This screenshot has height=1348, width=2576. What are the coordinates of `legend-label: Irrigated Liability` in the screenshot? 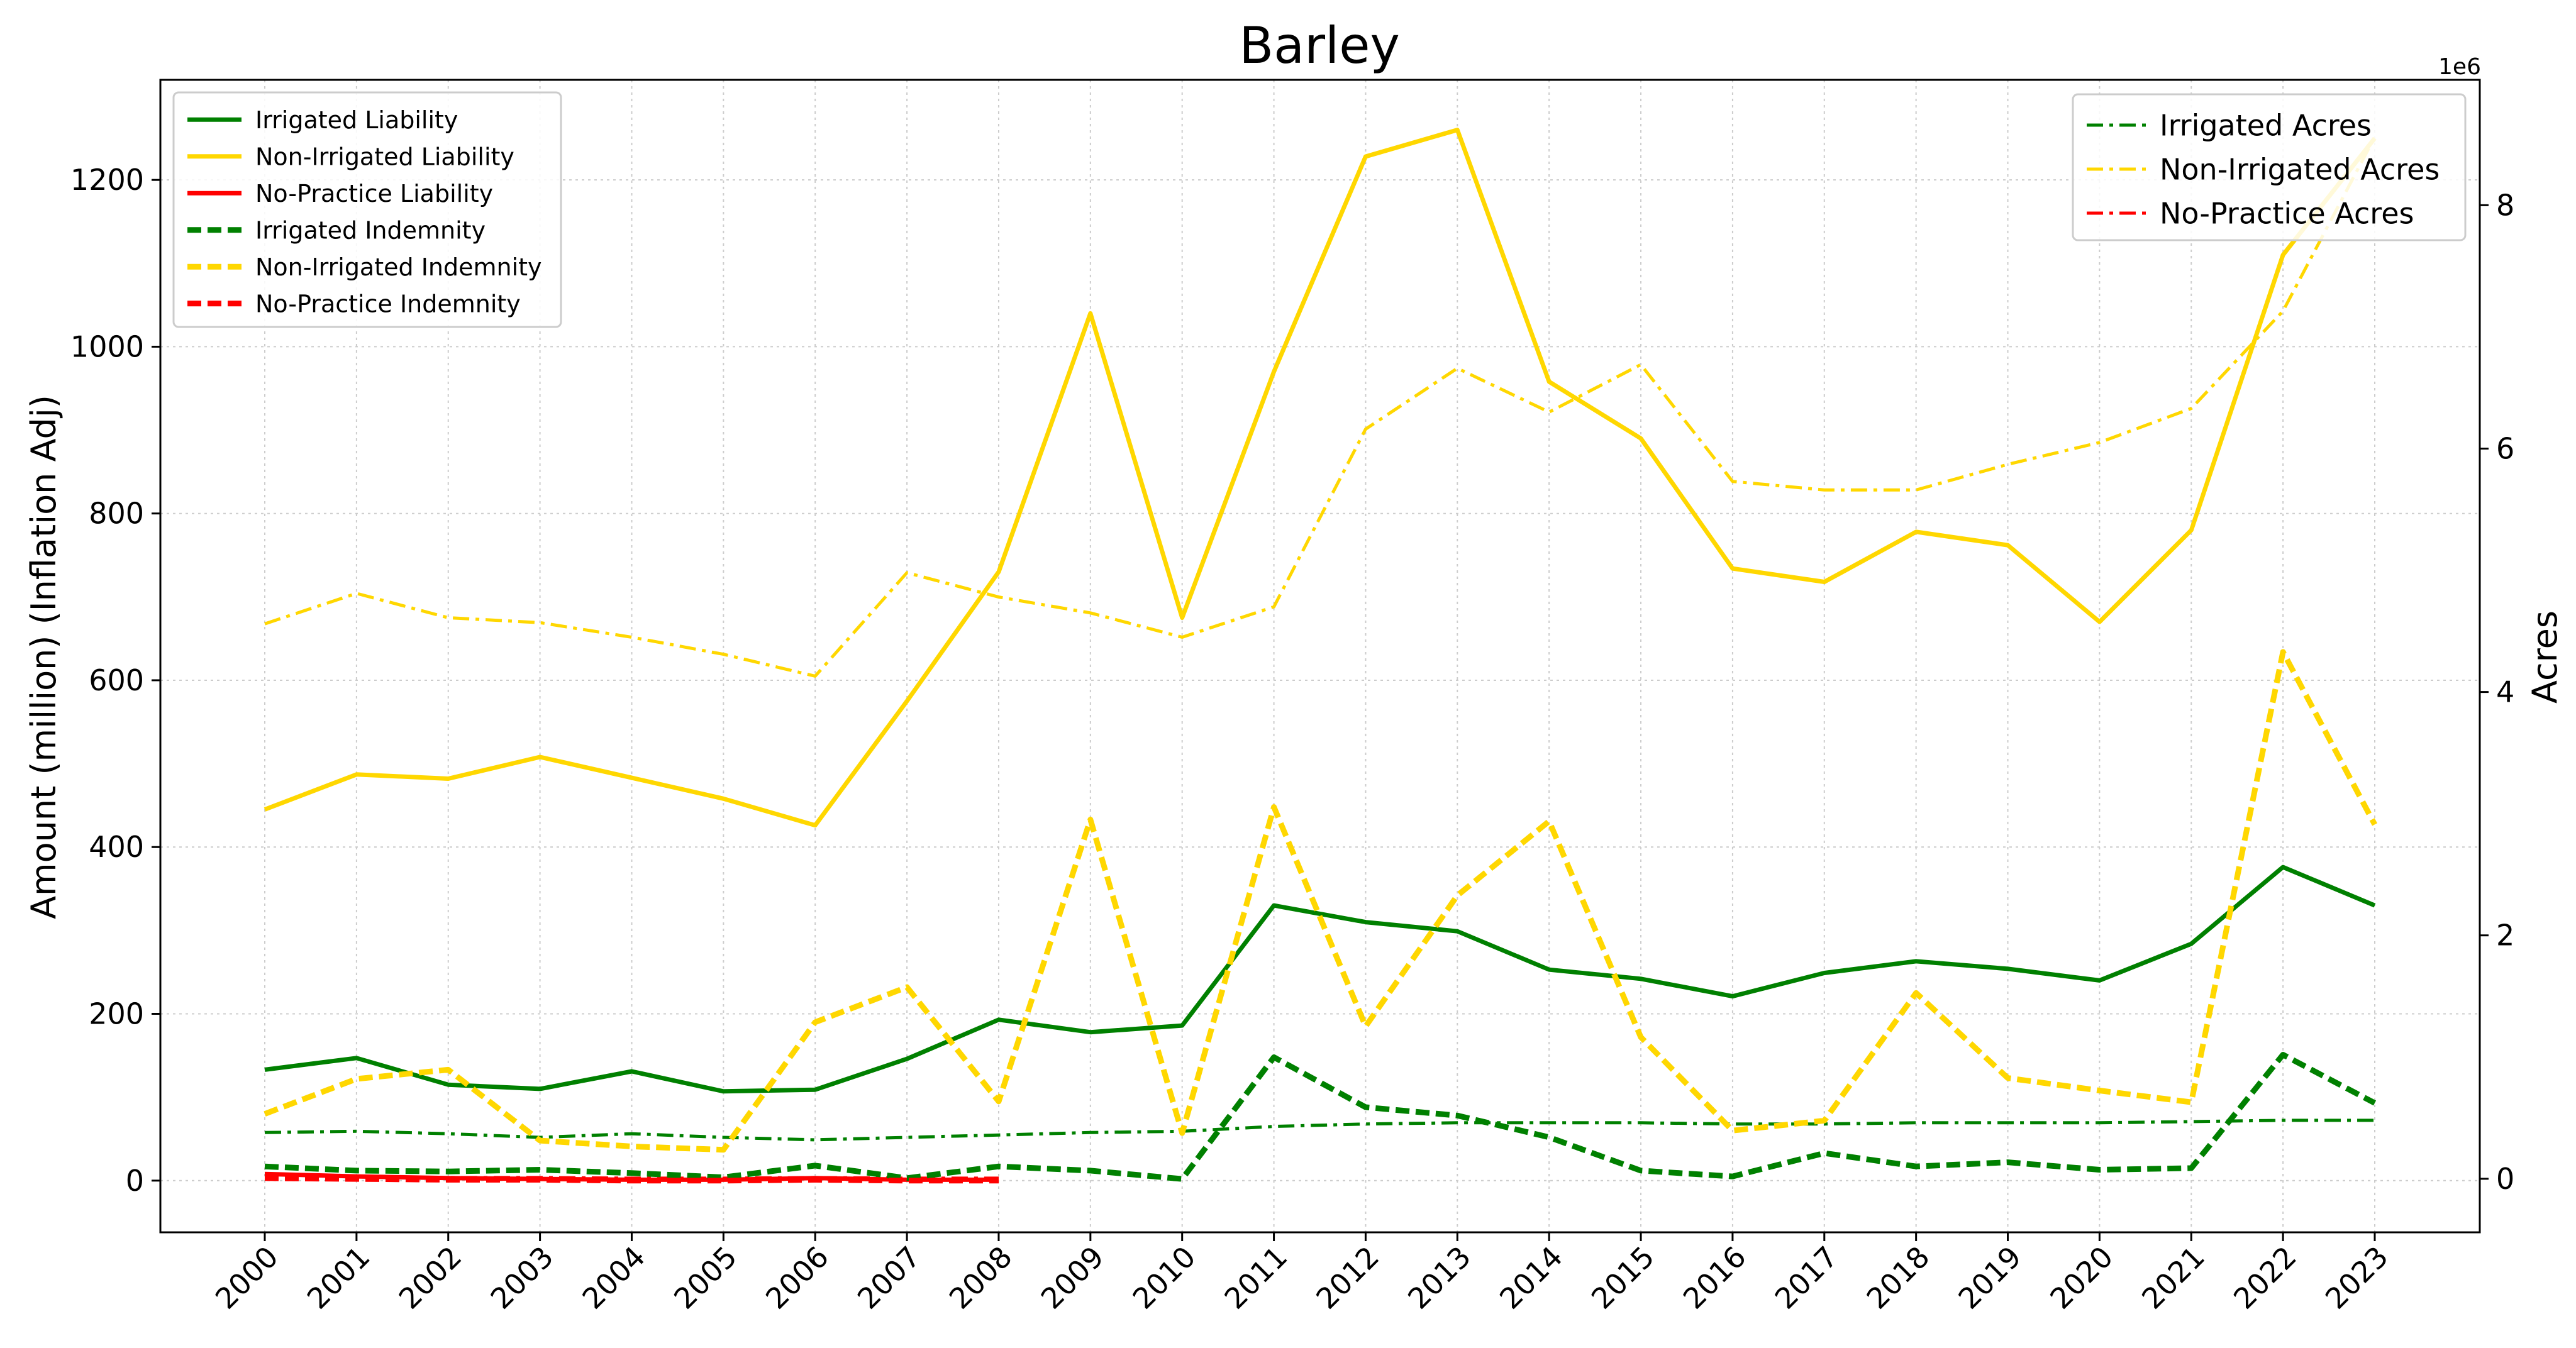 It's located at (356, 120).